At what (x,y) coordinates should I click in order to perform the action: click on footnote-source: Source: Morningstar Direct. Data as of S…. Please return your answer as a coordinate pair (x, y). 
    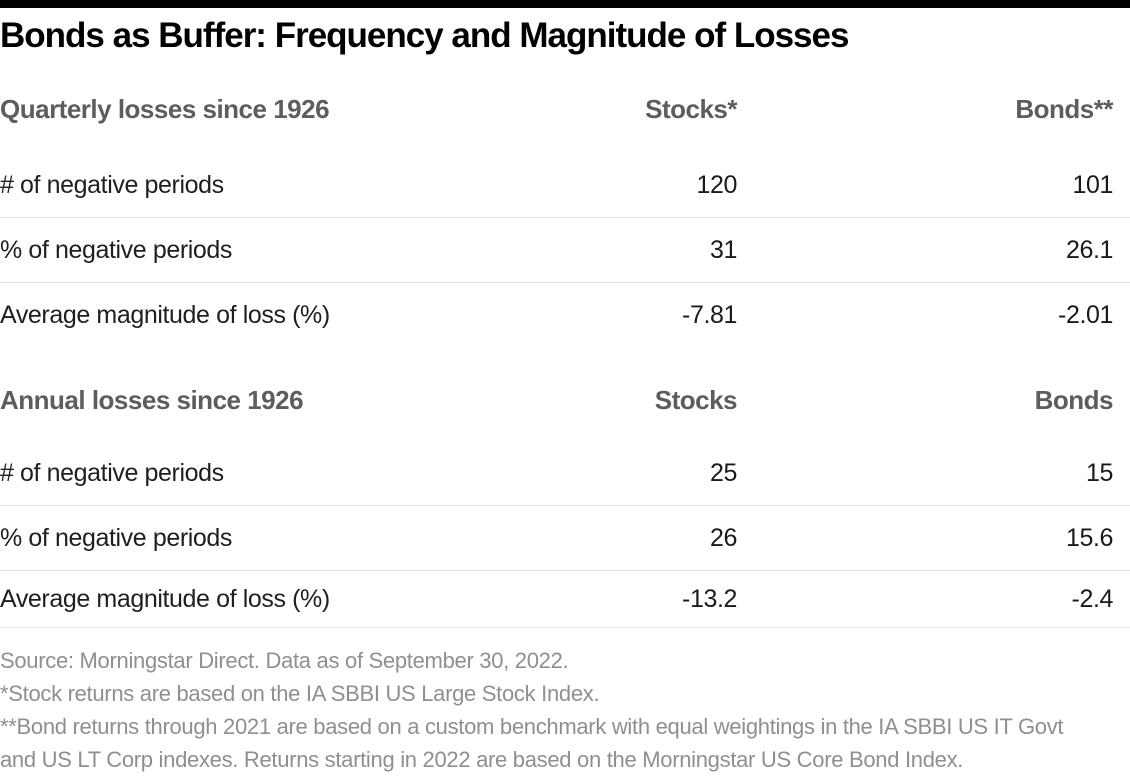
    Looking at the image, I should click on (284, 660).